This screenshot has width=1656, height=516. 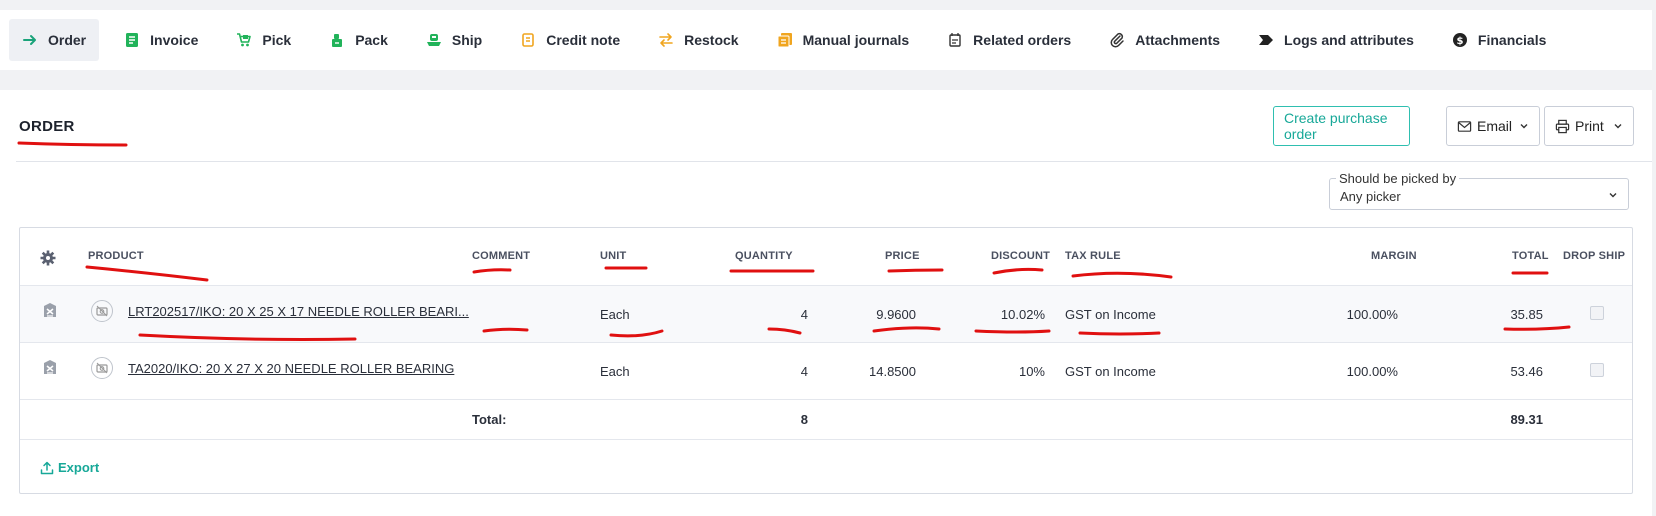 I want to click on tab-related-orders: Related orders, so click(x=1009, y=40).